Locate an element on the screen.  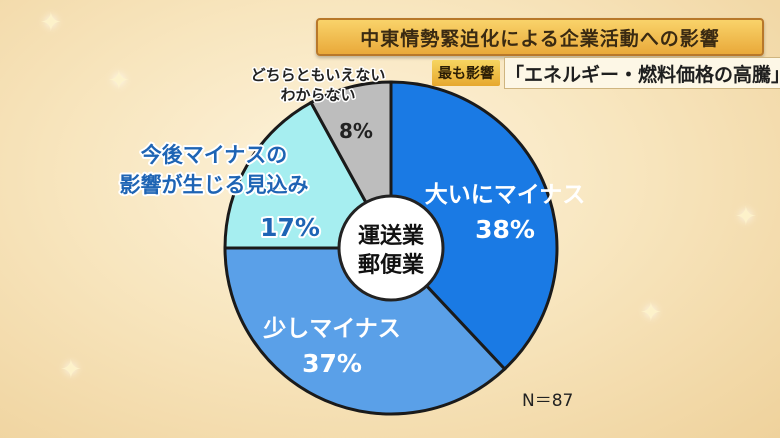
center-circle is located at coordinates (391, 248).